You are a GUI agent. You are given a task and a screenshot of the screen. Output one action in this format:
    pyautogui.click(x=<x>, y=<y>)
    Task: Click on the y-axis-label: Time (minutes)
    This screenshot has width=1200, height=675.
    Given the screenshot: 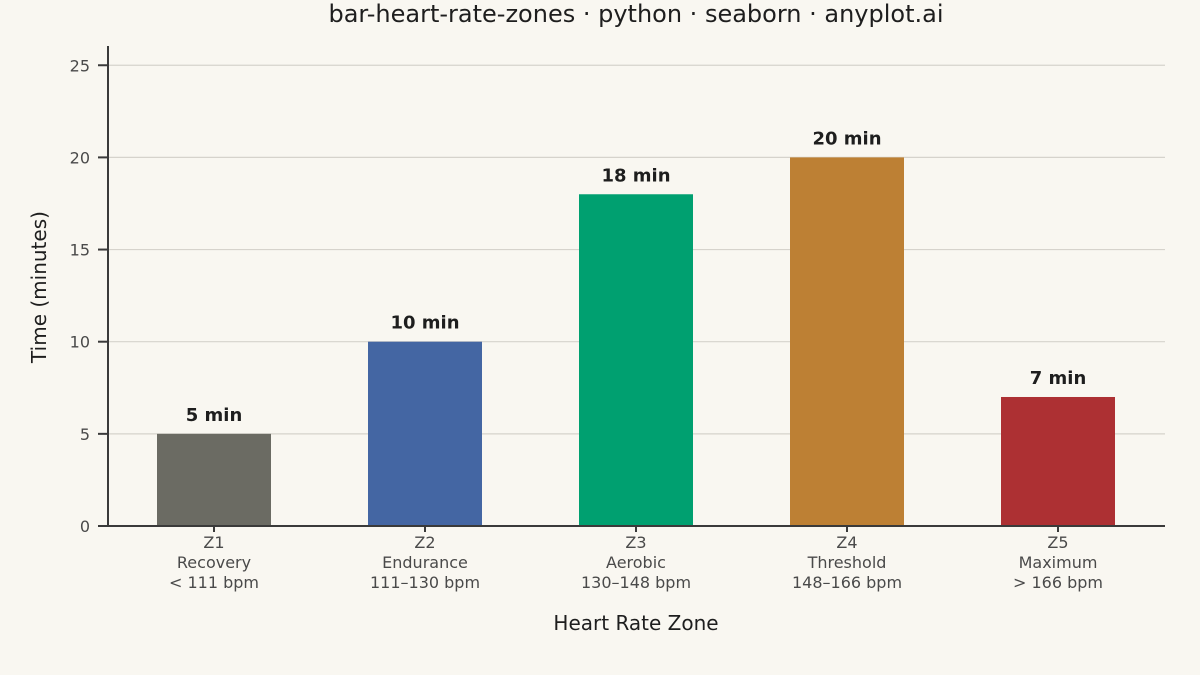 What is the action you would take?
    pyautogui.click(x=39, y=287)
    